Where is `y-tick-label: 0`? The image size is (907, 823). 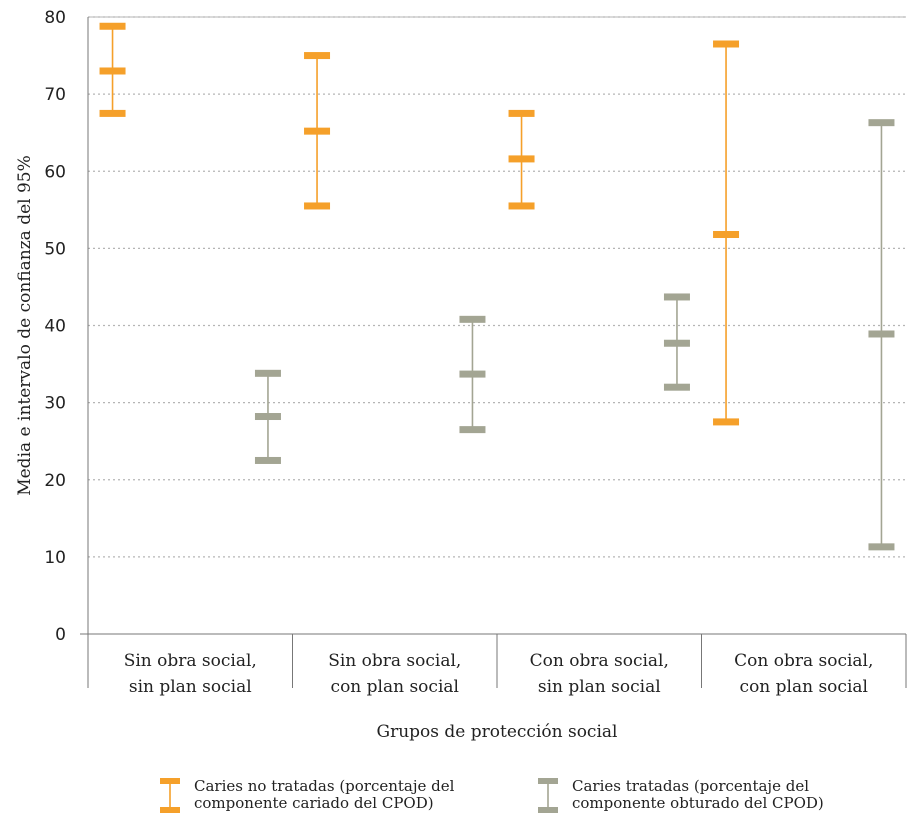
y-tick-label: 0 is located at coordinates (60, 635).